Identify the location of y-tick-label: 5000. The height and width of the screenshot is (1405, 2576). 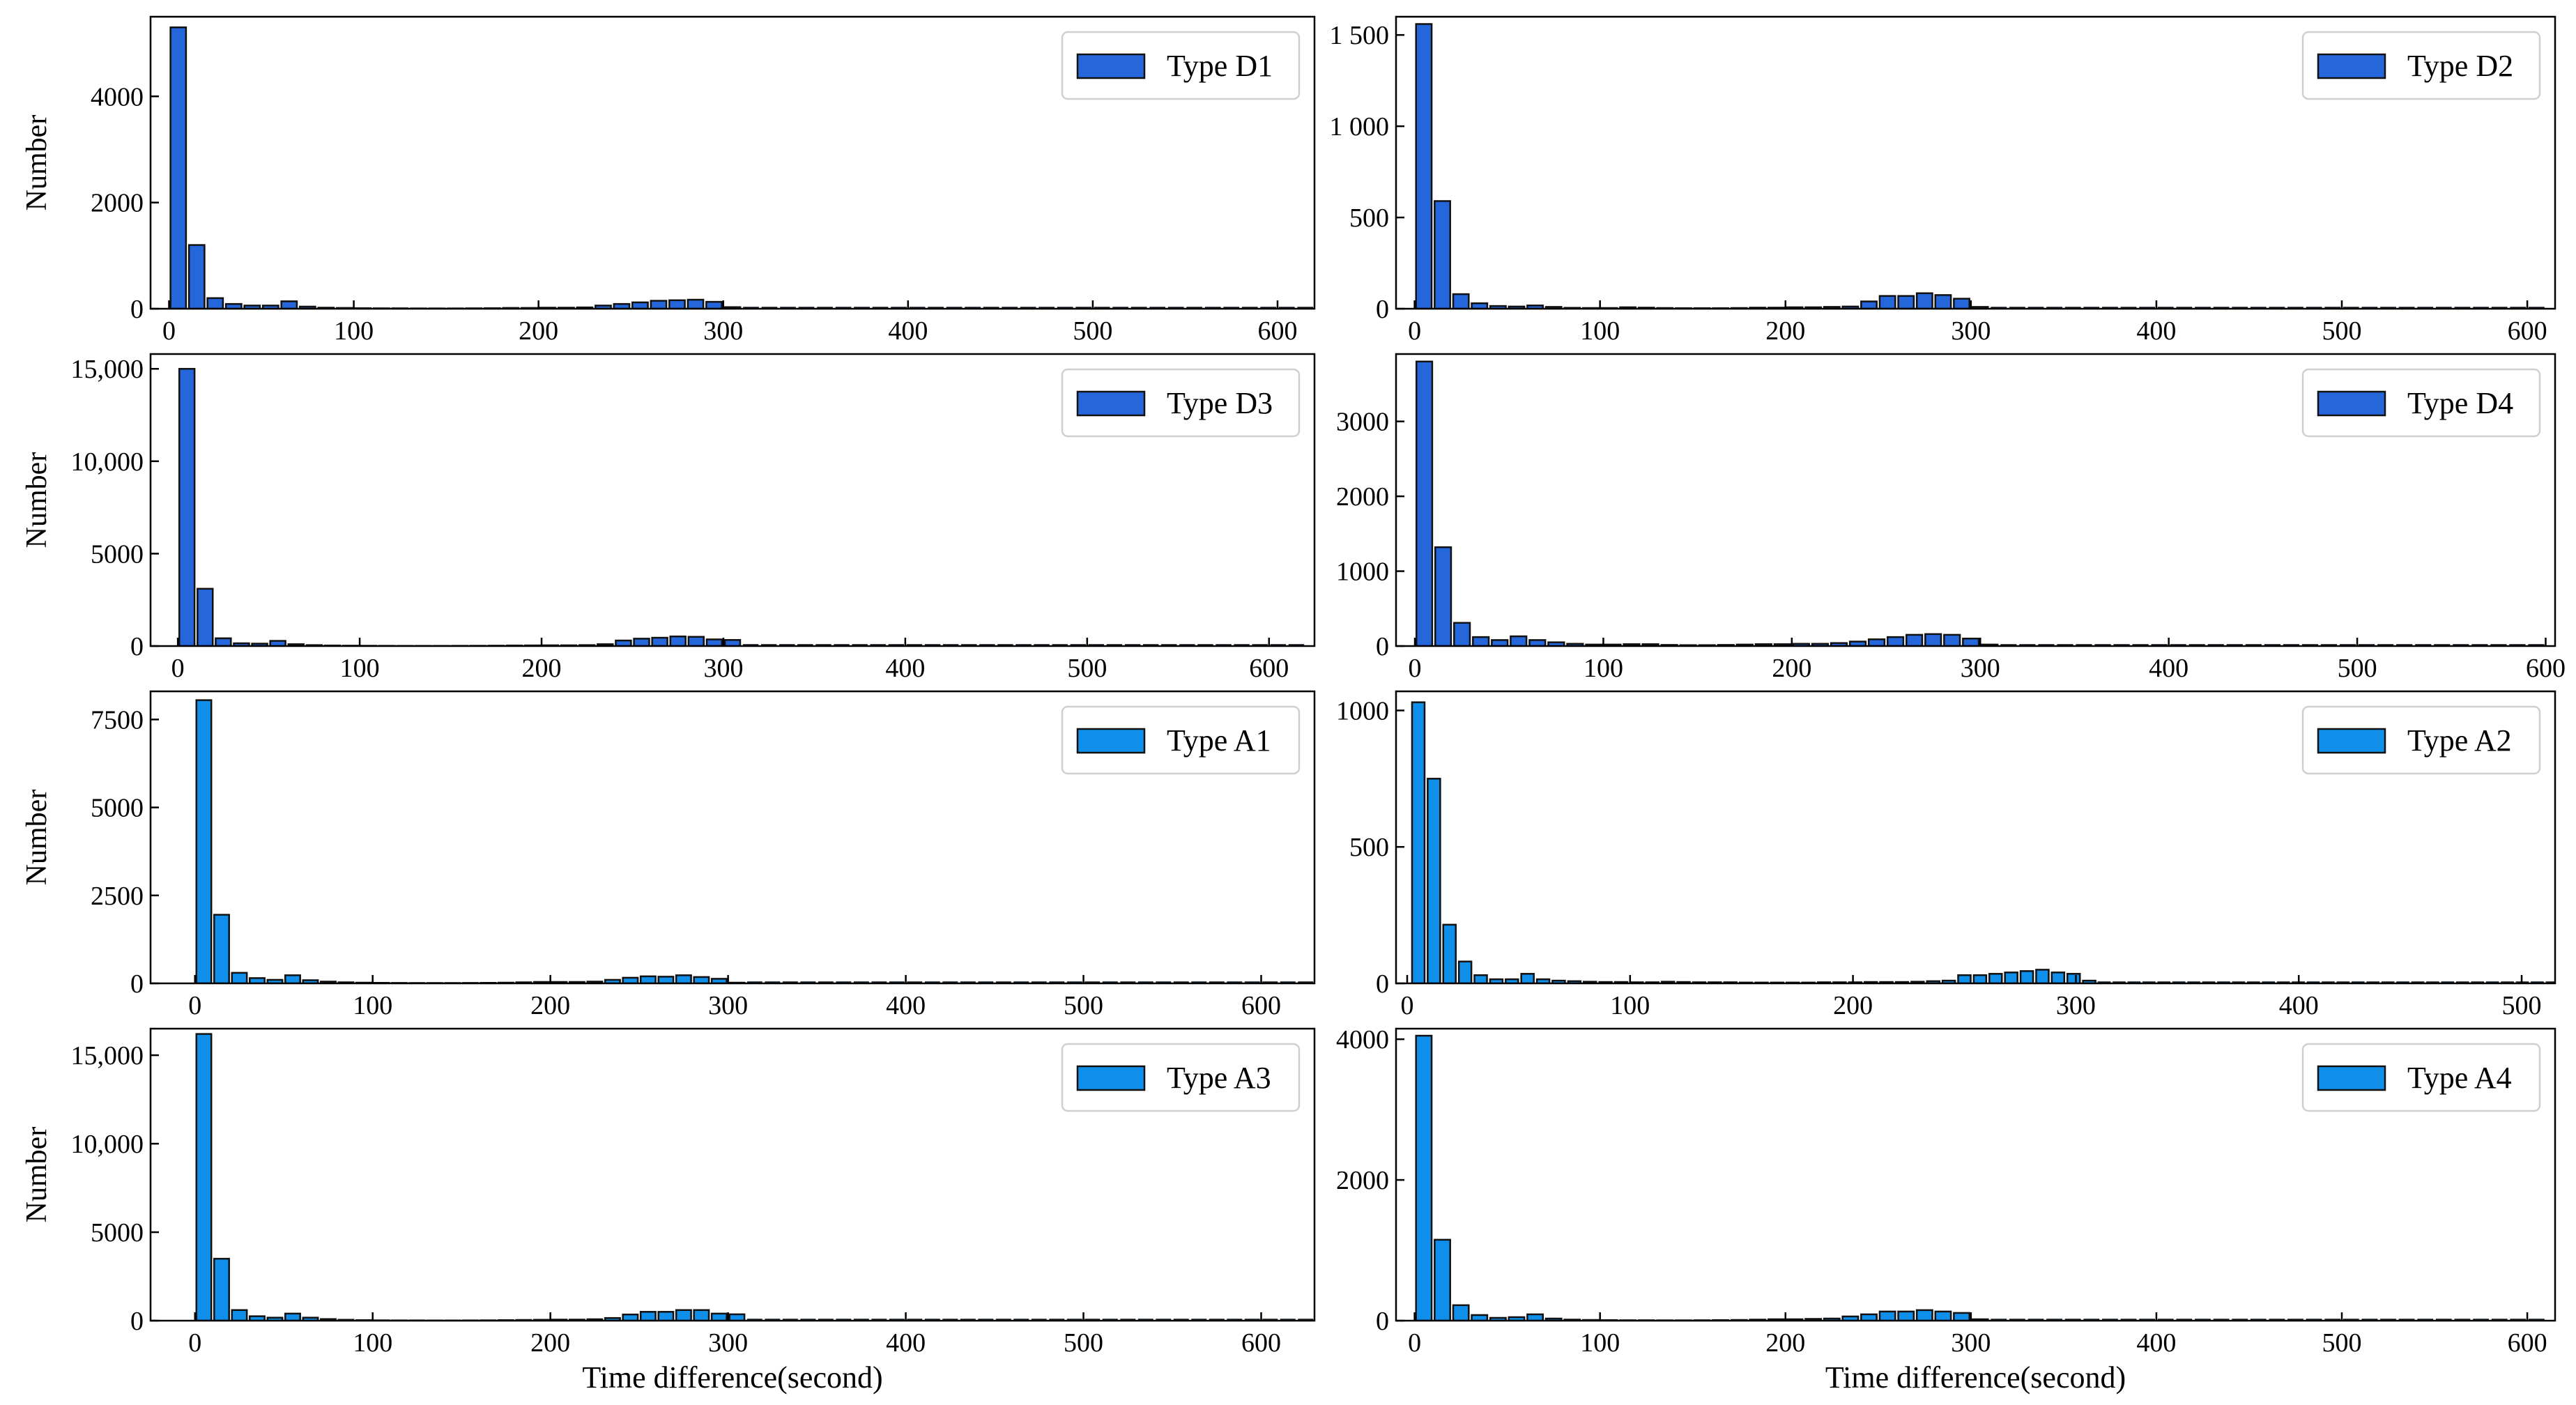
(117, 1232).